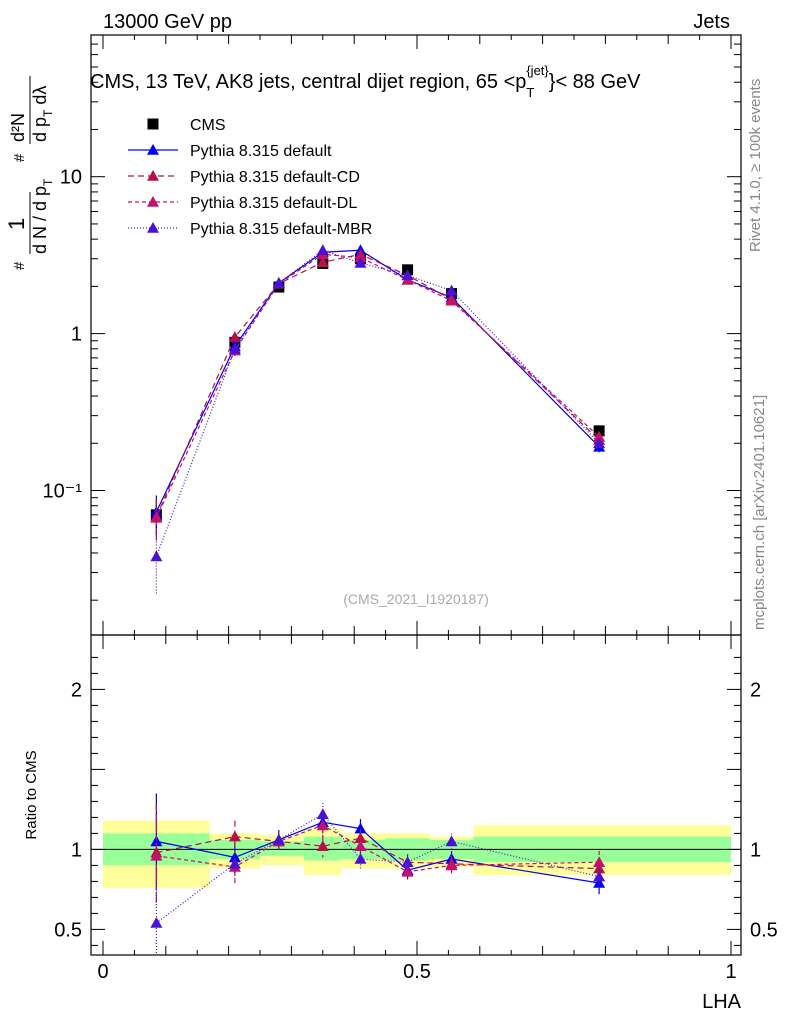 The height and width of the screenshot is (1024, 786). I want to click on legend-marker-mbr, so click(153, 227).